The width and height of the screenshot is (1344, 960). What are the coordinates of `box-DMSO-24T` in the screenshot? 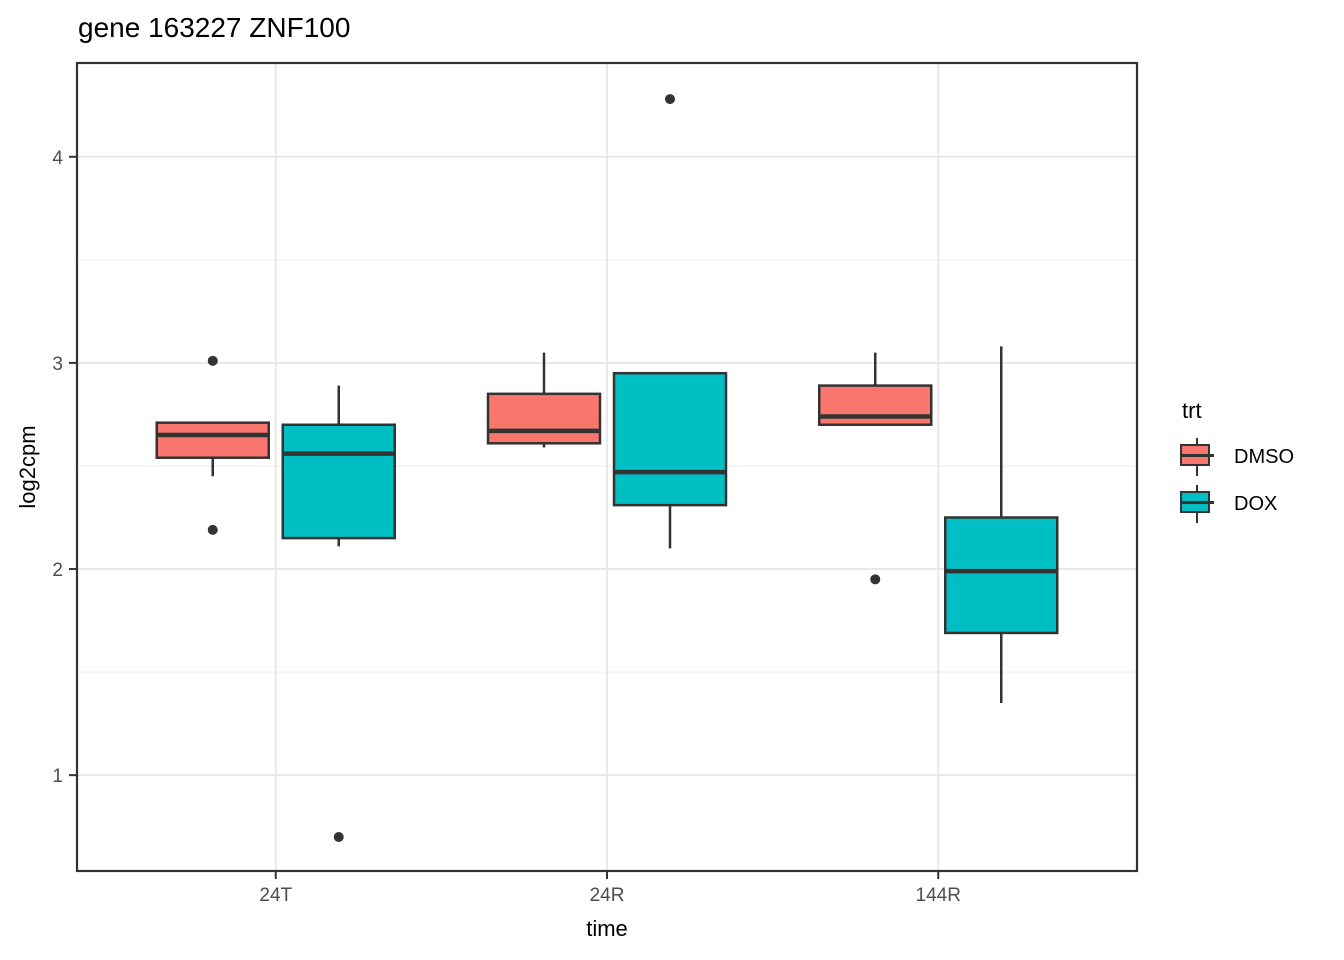 It's located at (212, 440).